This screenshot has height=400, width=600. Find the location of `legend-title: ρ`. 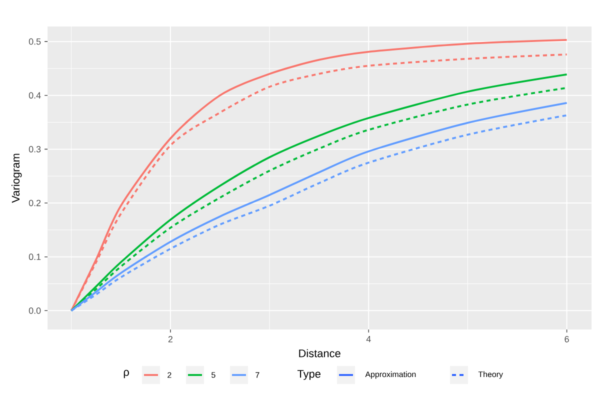

legend-title: ρ is located at coordinates (126, 374).